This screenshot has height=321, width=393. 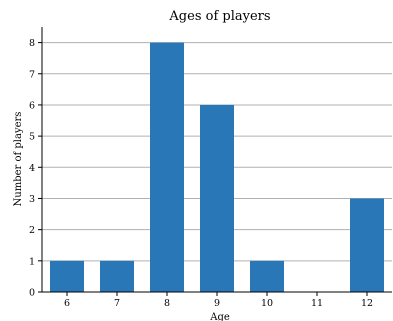 What do you see at coordinates (35, 168) in the screenshot?
I see `y-ticks: 0 1 2 3 4 5 6 7 8` at bounding box center [35, 168].